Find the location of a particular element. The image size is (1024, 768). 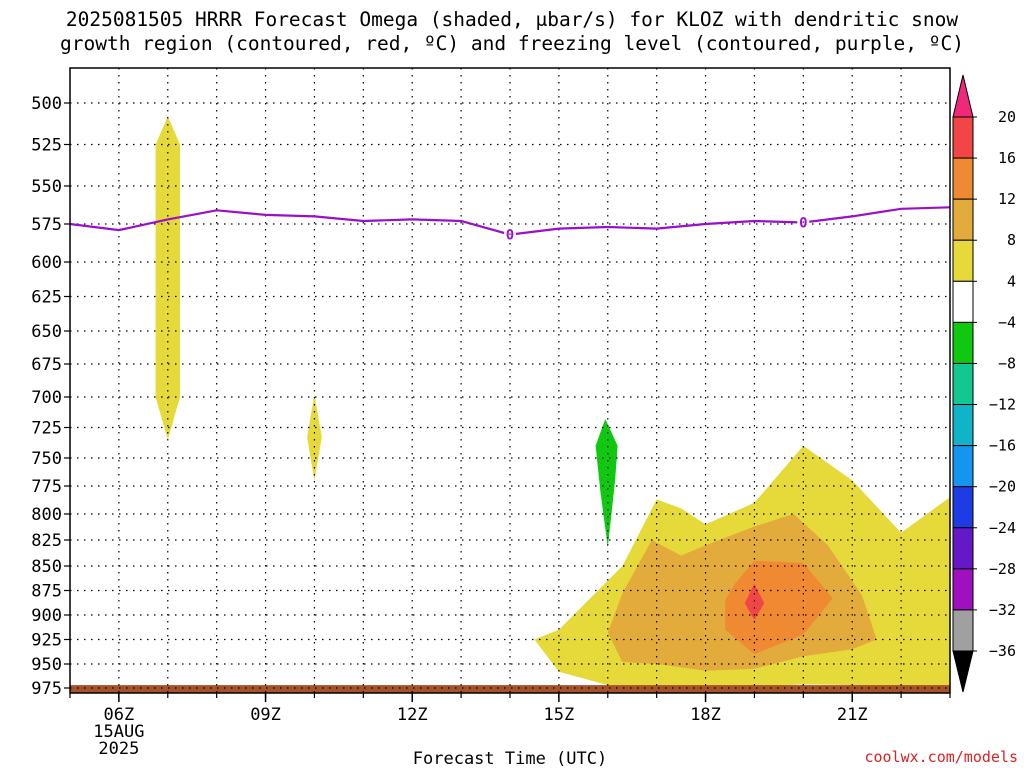

y-tick-label-800: 800 is located at coordinates (46, 515).